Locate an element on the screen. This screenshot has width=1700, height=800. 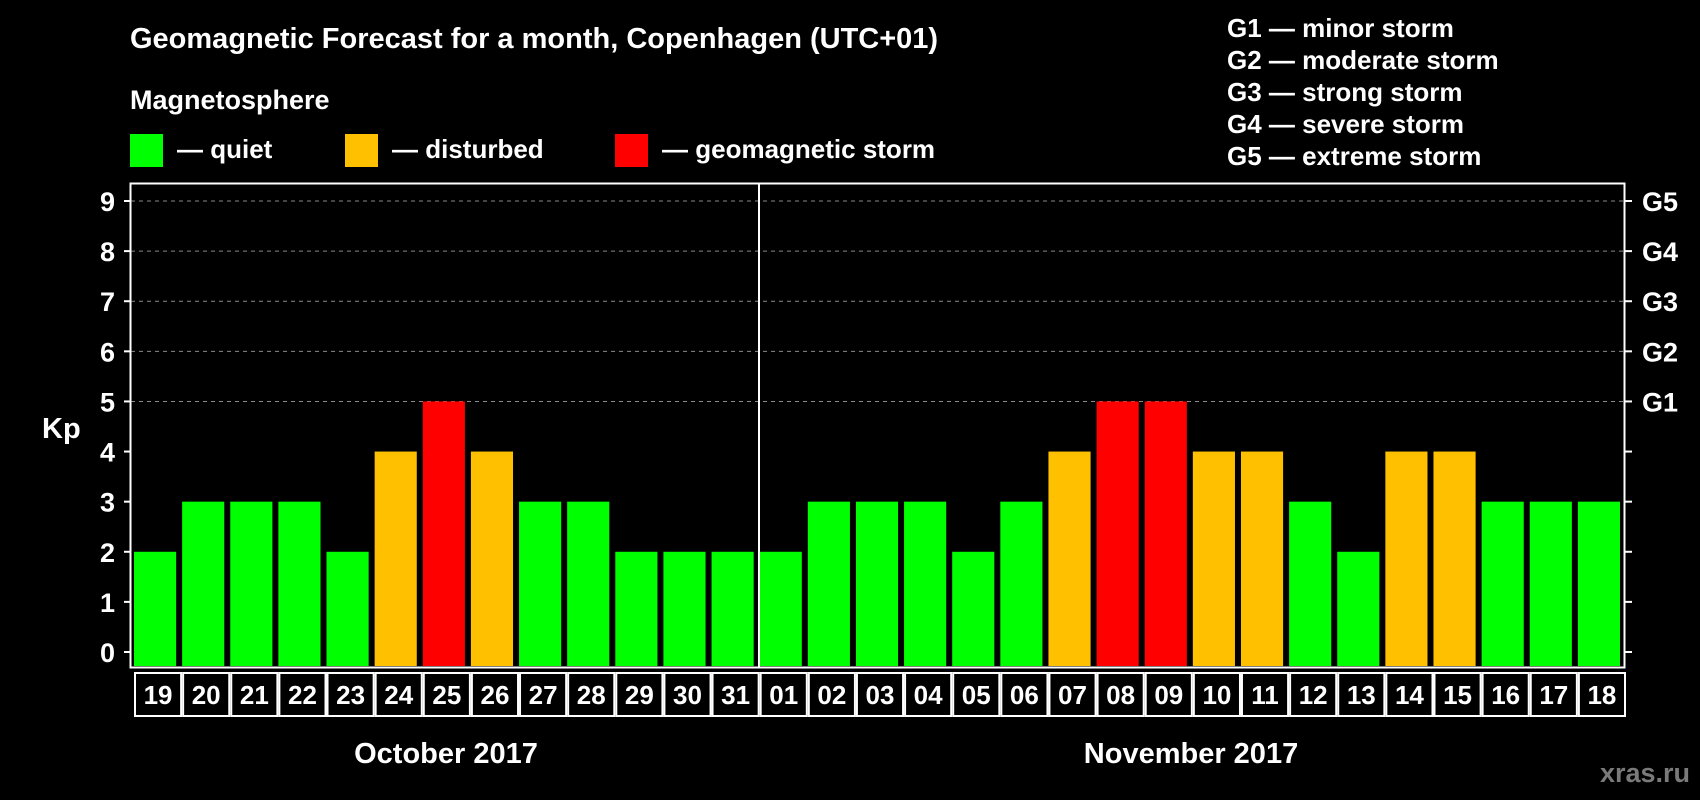
y-tick-label: 1 is located at coordinates (107, 603).